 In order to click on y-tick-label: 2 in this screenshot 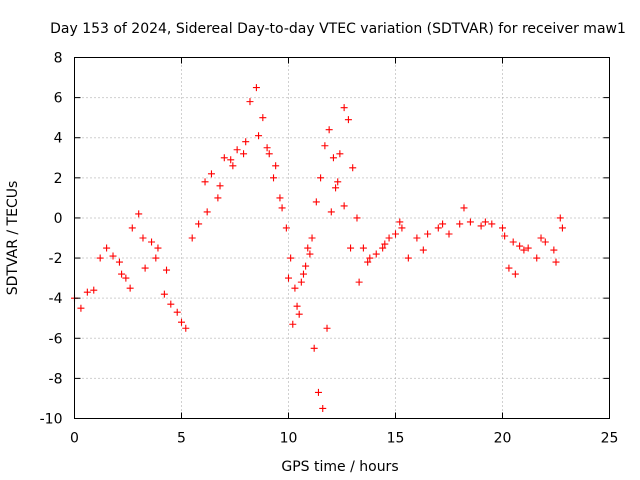, I will do `click(58, 179)`.